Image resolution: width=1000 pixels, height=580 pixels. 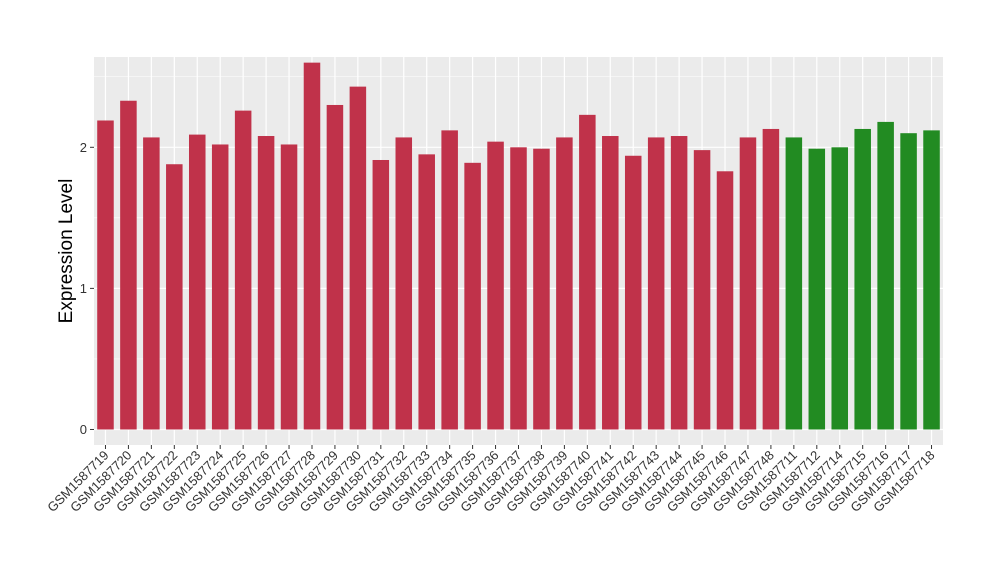 I want to click on y-axis: 0 1 2, so click(x=87, y=288).